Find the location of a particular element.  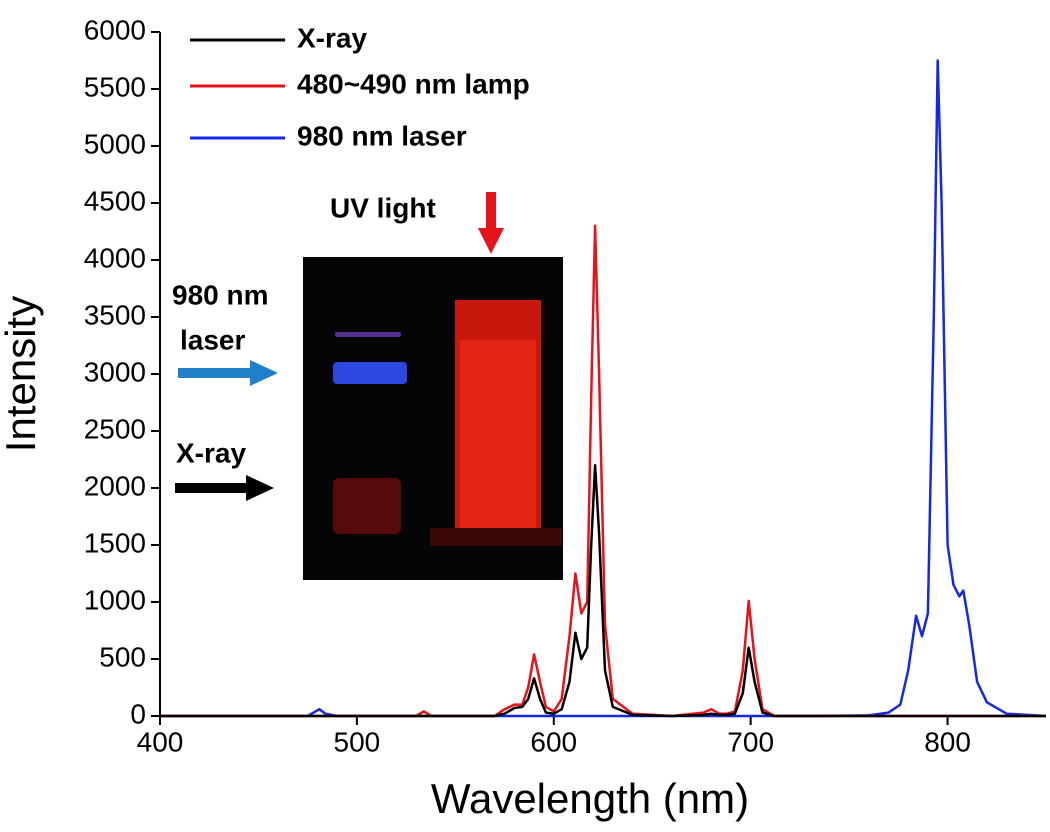

legend-label: X-ray is located at coordinates (332, 37).